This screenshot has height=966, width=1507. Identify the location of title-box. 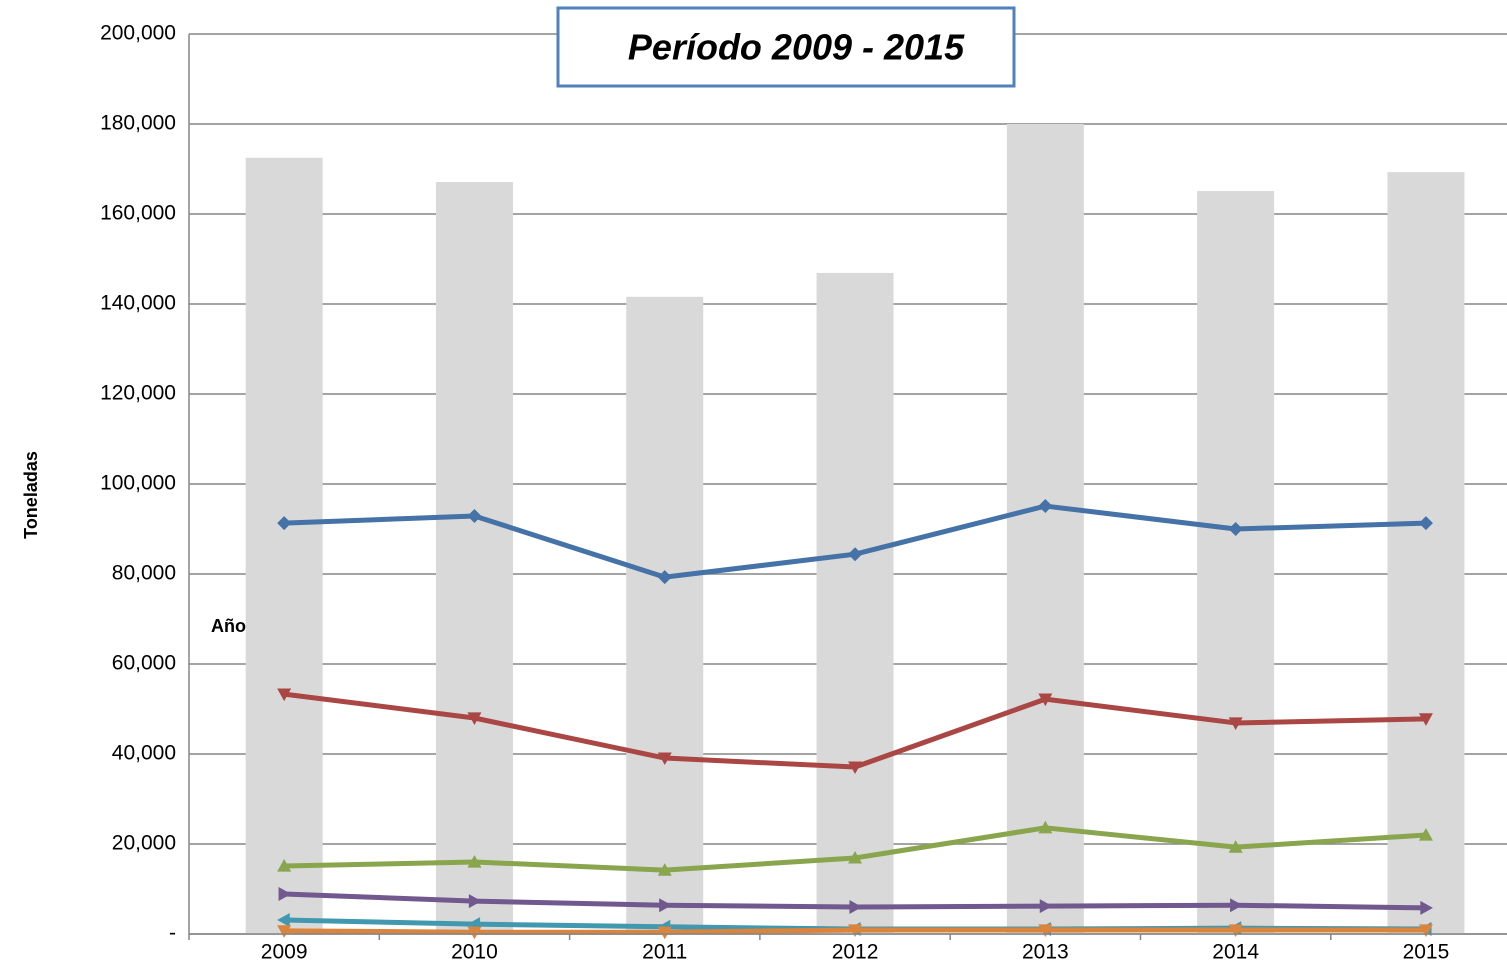
(786, 47).